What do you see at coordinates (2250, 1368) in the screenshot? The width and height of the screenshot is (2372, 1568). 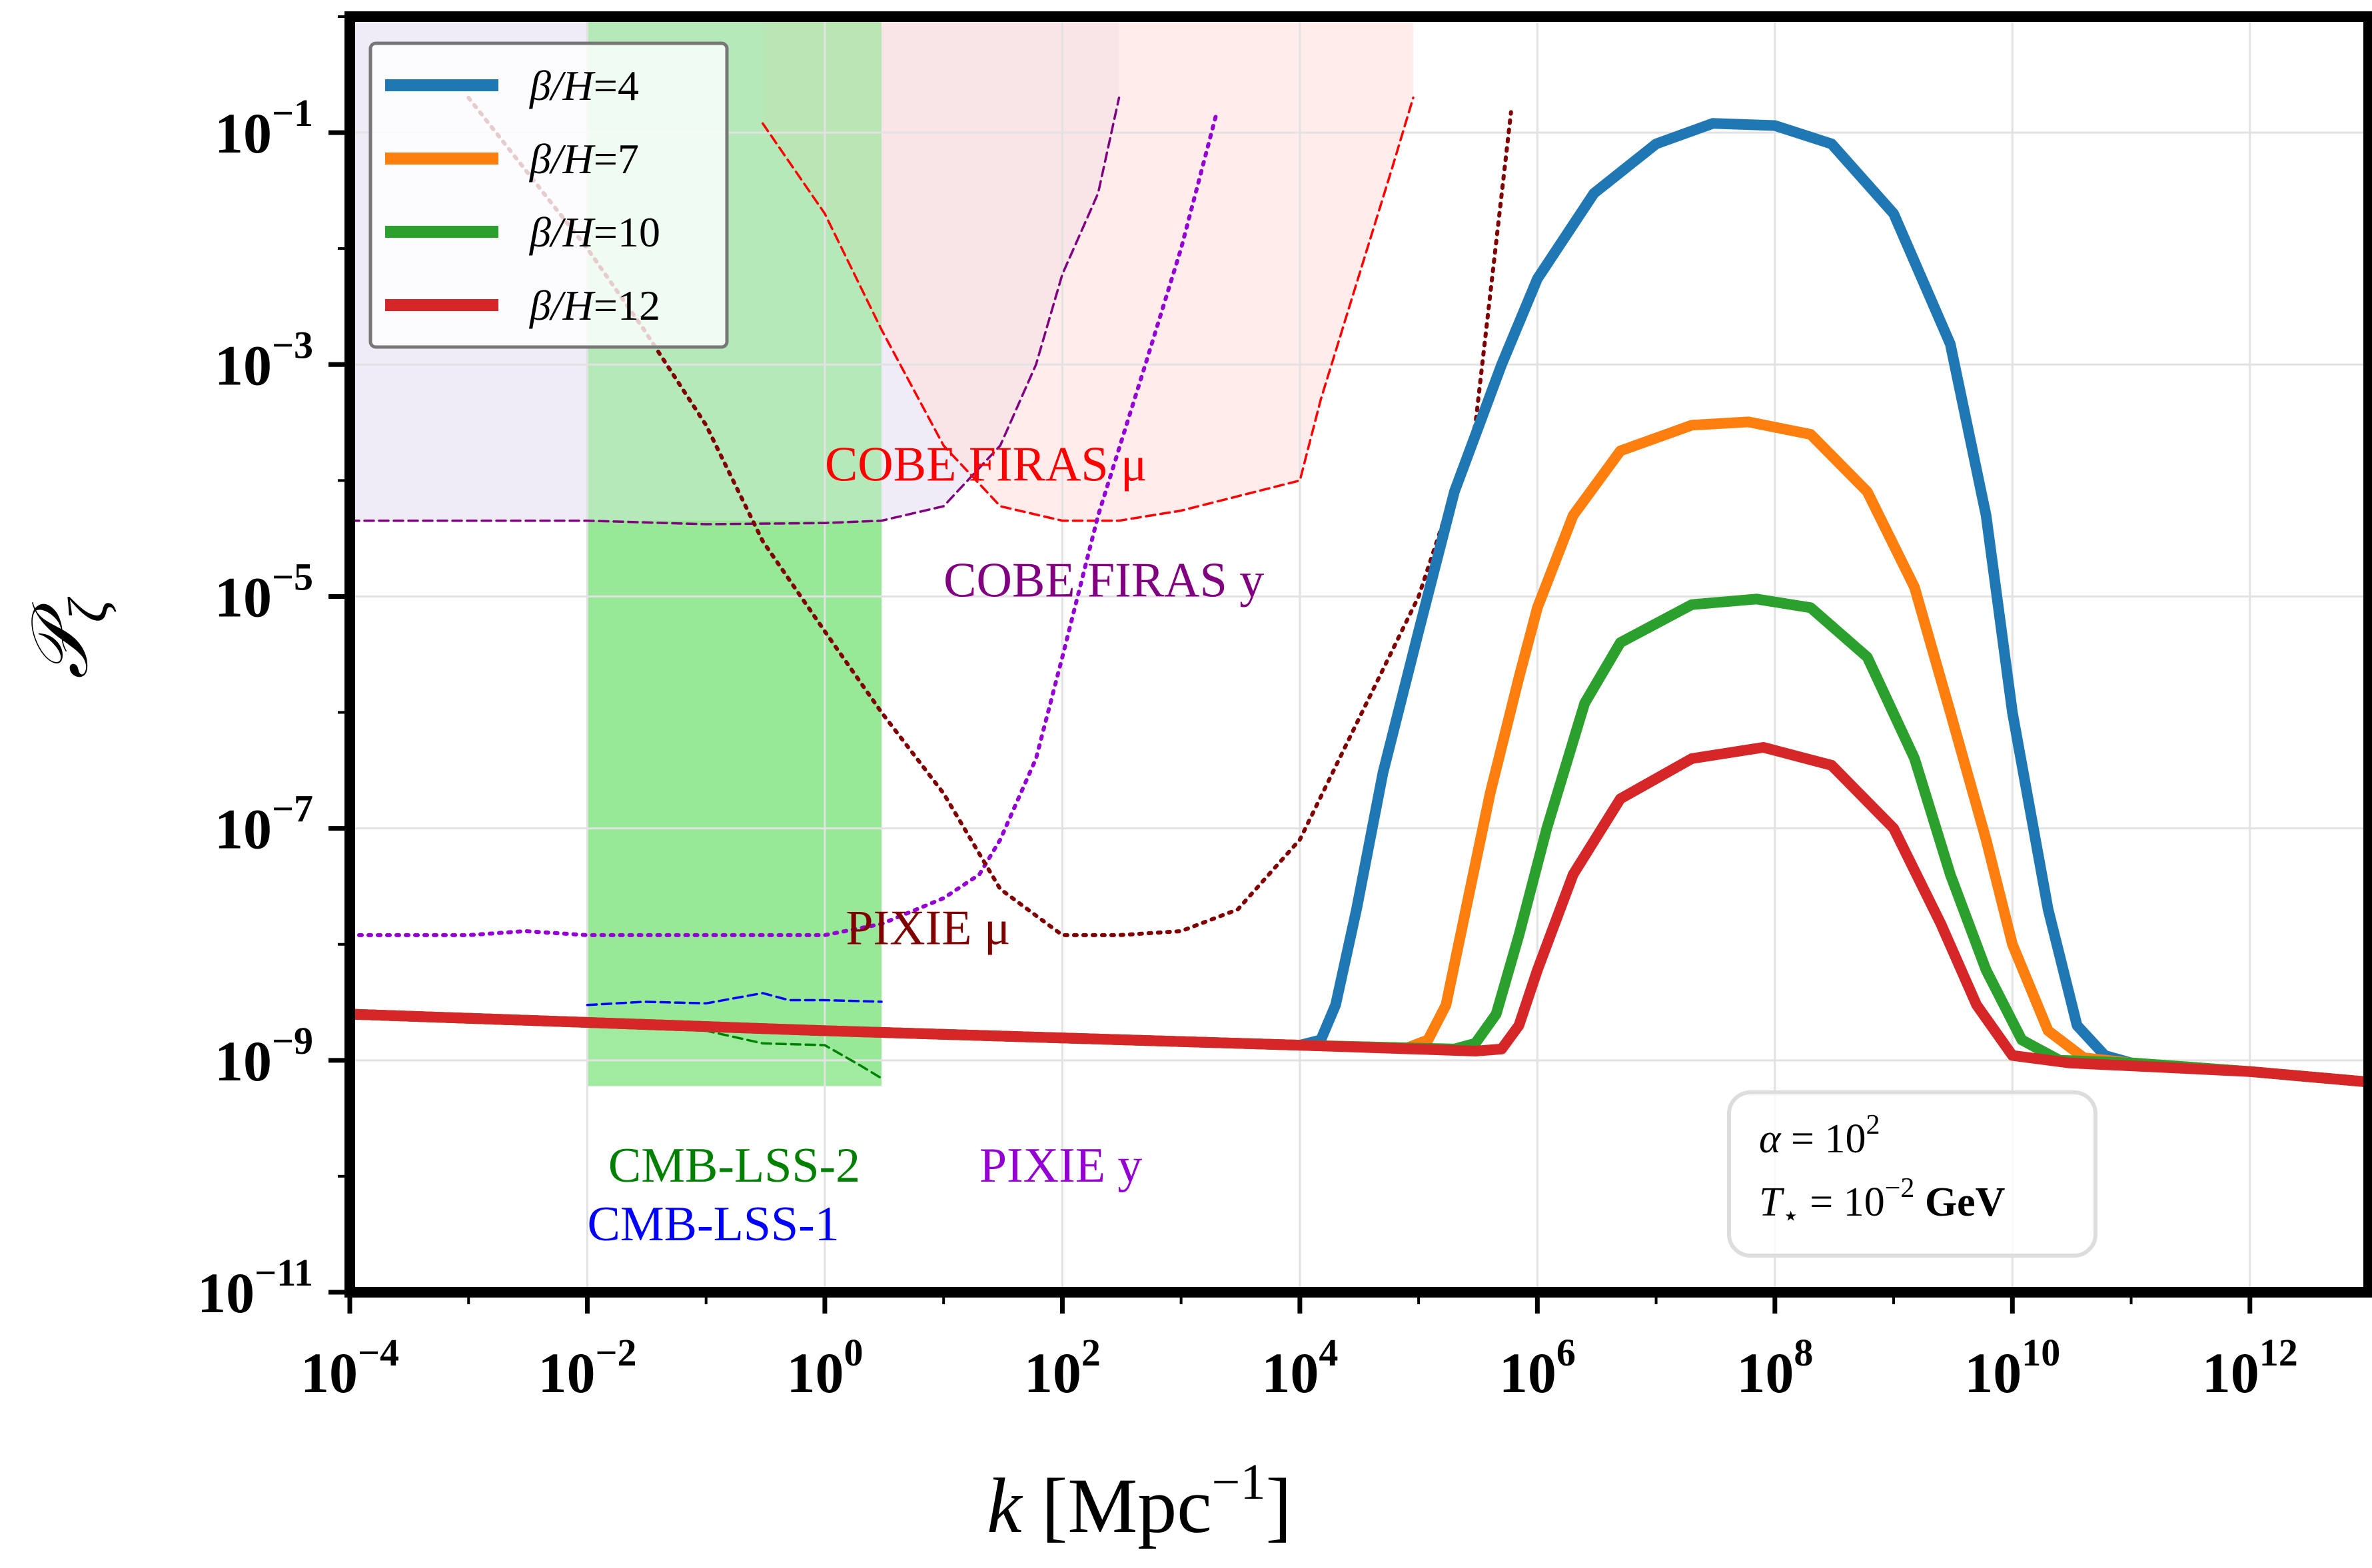 I see `x-tick-label: 10¹²` at bounding box center [2250, 1368].